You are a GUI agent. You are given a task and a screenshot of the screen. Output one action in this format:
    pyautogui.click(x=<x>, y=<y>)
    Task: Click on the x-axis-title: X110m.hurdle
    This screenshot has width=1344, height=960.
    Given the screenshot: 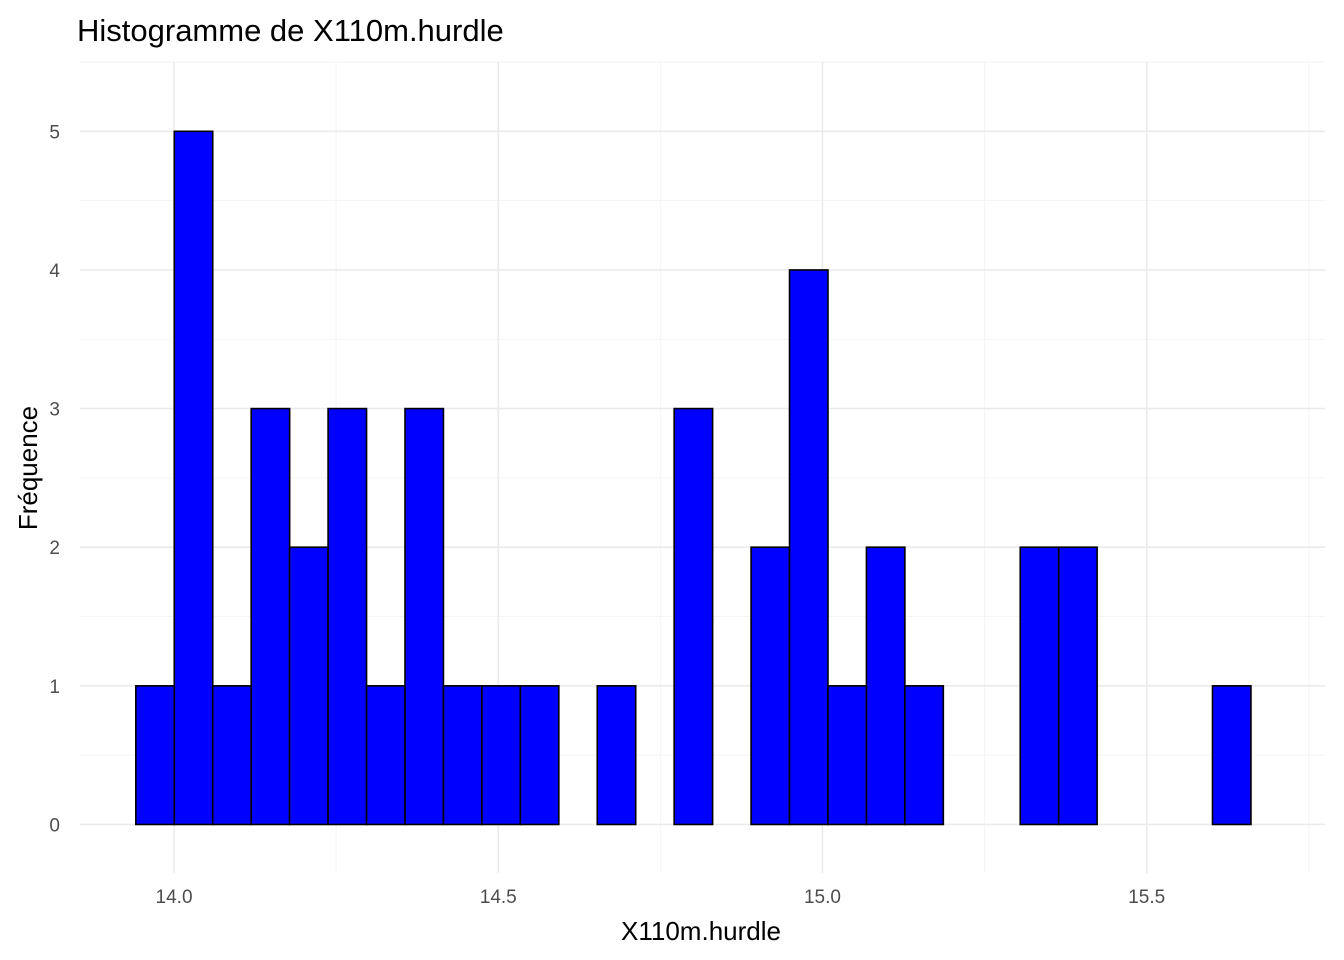 What is the action you would take?
    pyautogui.click(x=701, y=931)
    